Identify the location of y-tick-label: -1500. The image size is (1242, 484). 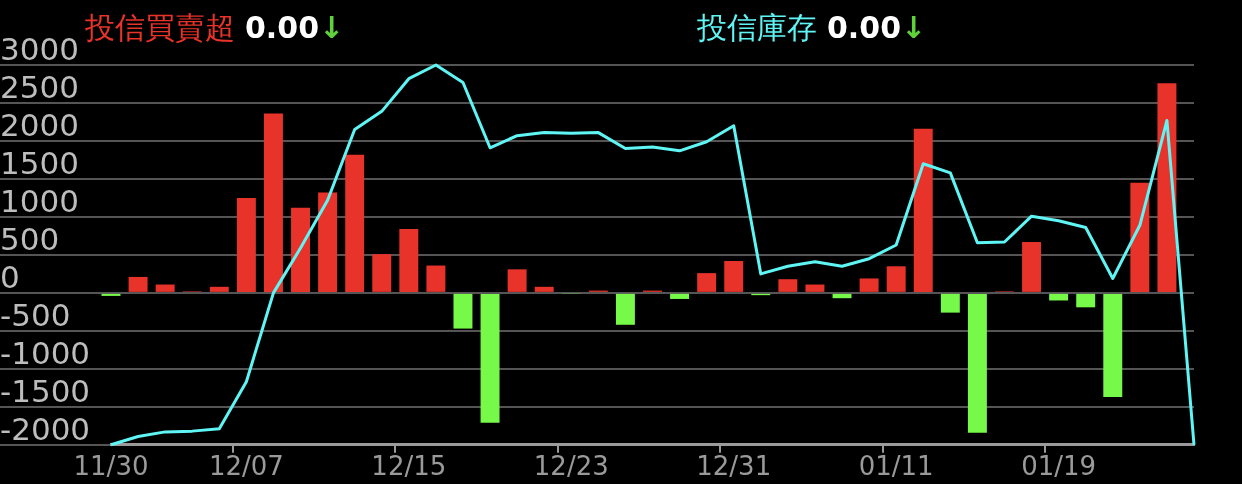
(45, 390).